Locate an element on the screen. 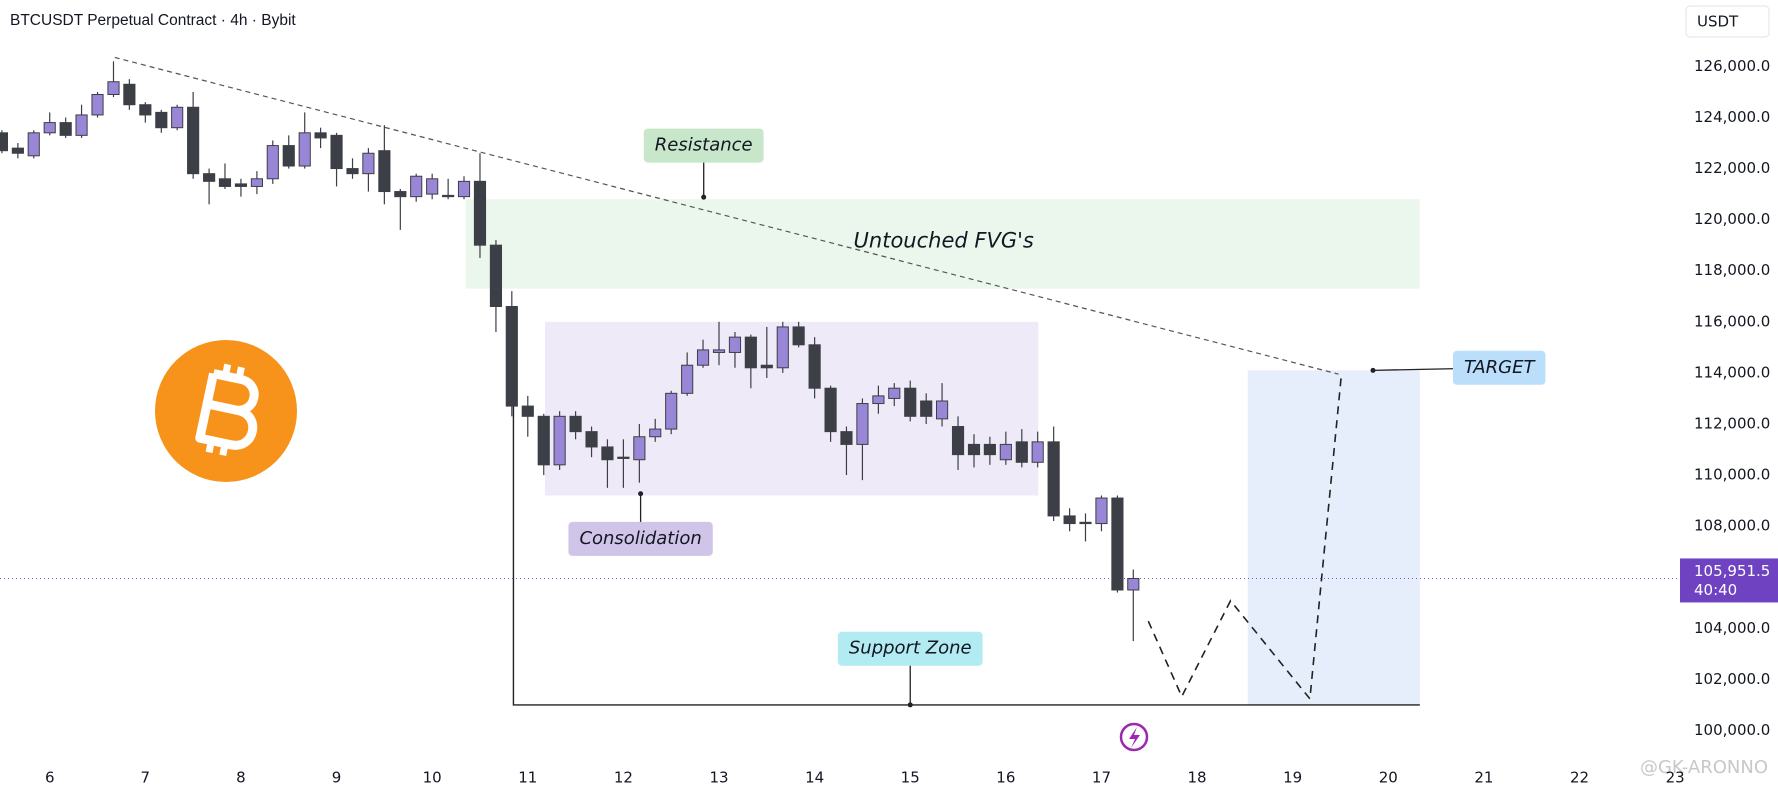 The width and height of the screenshot is (1778, 797). chart-title: BTCUSDT Perpetual Contract · 4h · Bybit is located at coordinates (153, 20).